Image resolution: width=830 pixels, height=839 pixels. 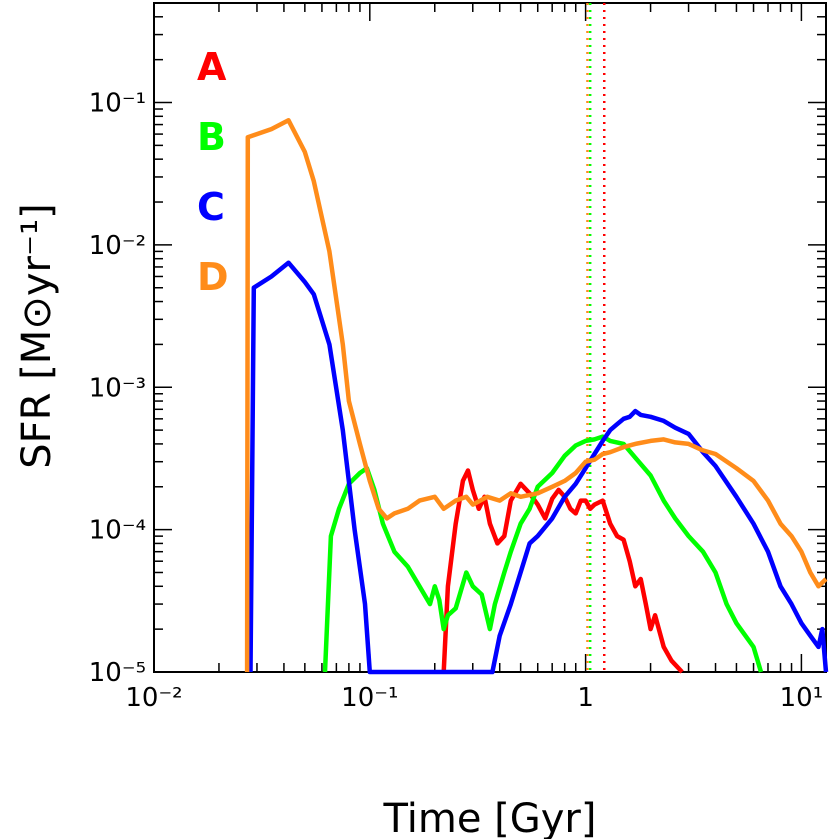 What do you see at coordinates (562, 571) in the screenshot?
I see `series-line-A` at bounding box center [562, 571].